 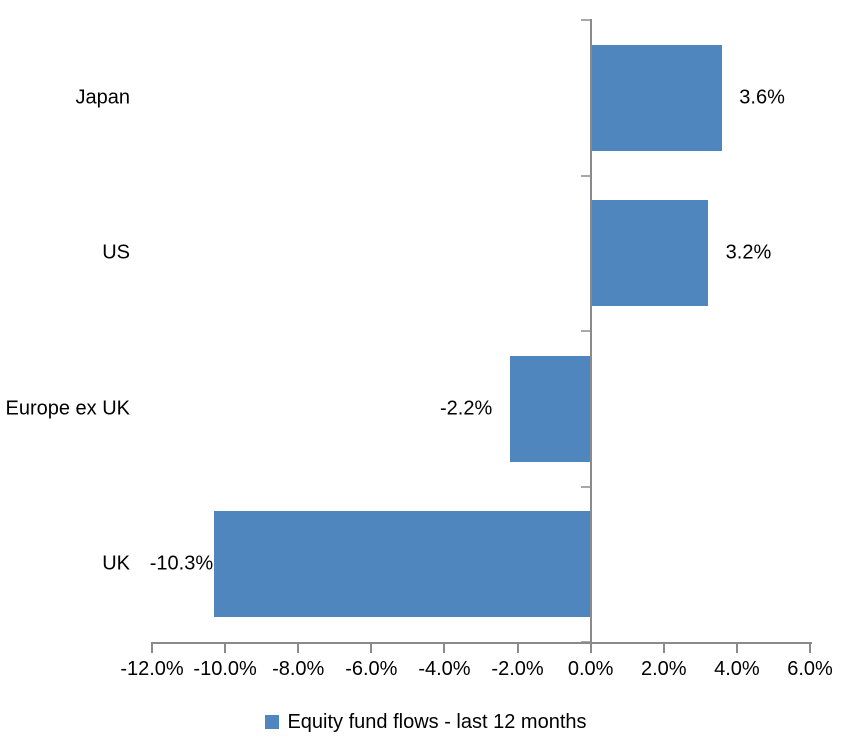 What do you see at coordinates (116, 252) in the screenshot?
I see `category-label: US` at bounding box center [116, 252].